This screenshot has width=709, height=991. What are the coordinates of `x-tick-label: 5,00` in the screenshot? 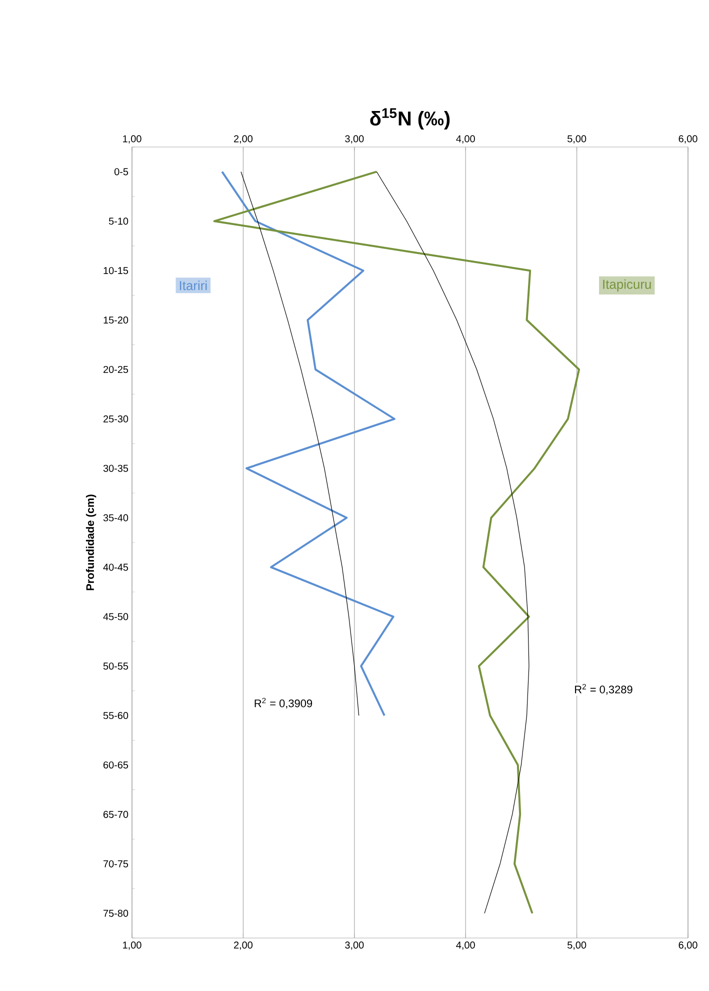 It's located at (577, 946).